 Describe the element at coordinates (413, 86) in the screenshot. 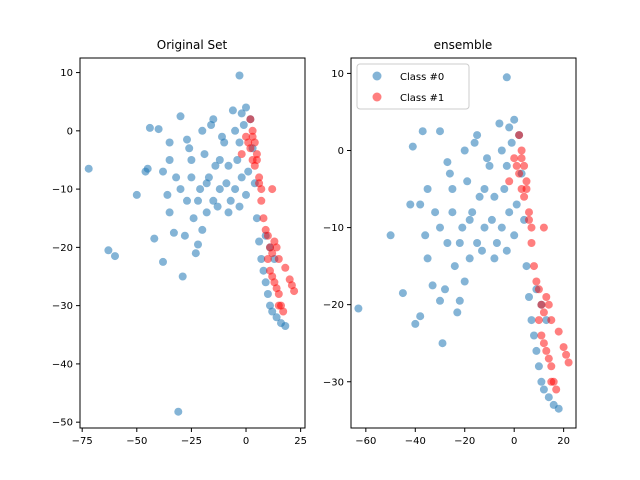

I see `legend-box` at that location.